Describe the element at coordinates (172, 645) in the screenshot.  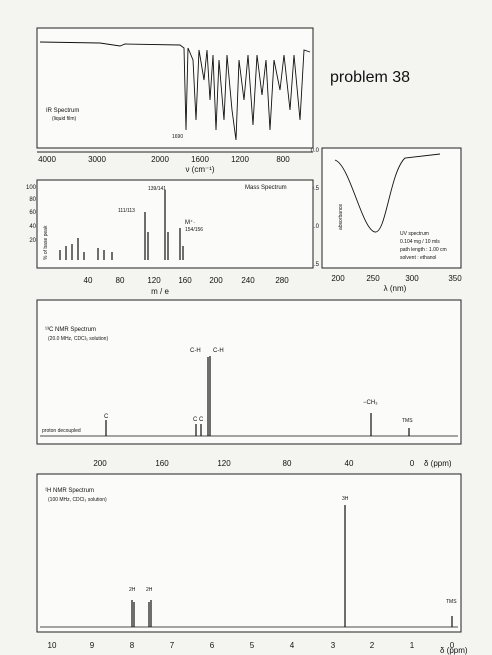
I see `tick-label: 7` at that location.